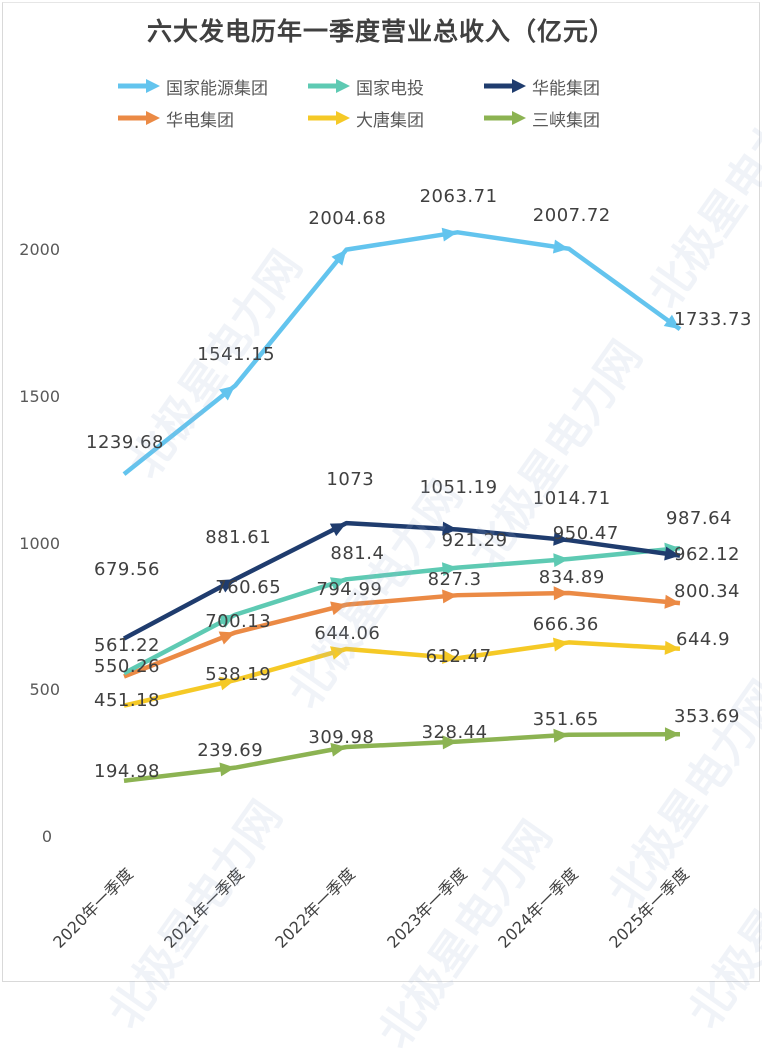 The height and width of the screenshot is (1058, 762). Describe the element at coordinates (248, 587) in the screenshot. I see `data-label: 760.65` at that location.